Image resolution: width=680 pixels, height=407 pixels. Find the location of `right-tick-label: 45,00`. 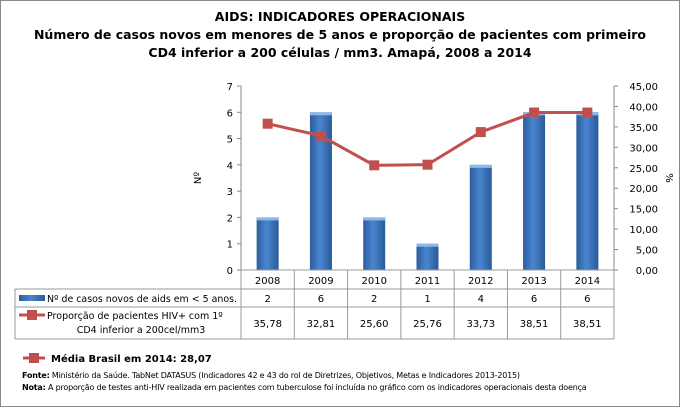

right-tick-label: 45,00 is located at coordinates (643, 87).